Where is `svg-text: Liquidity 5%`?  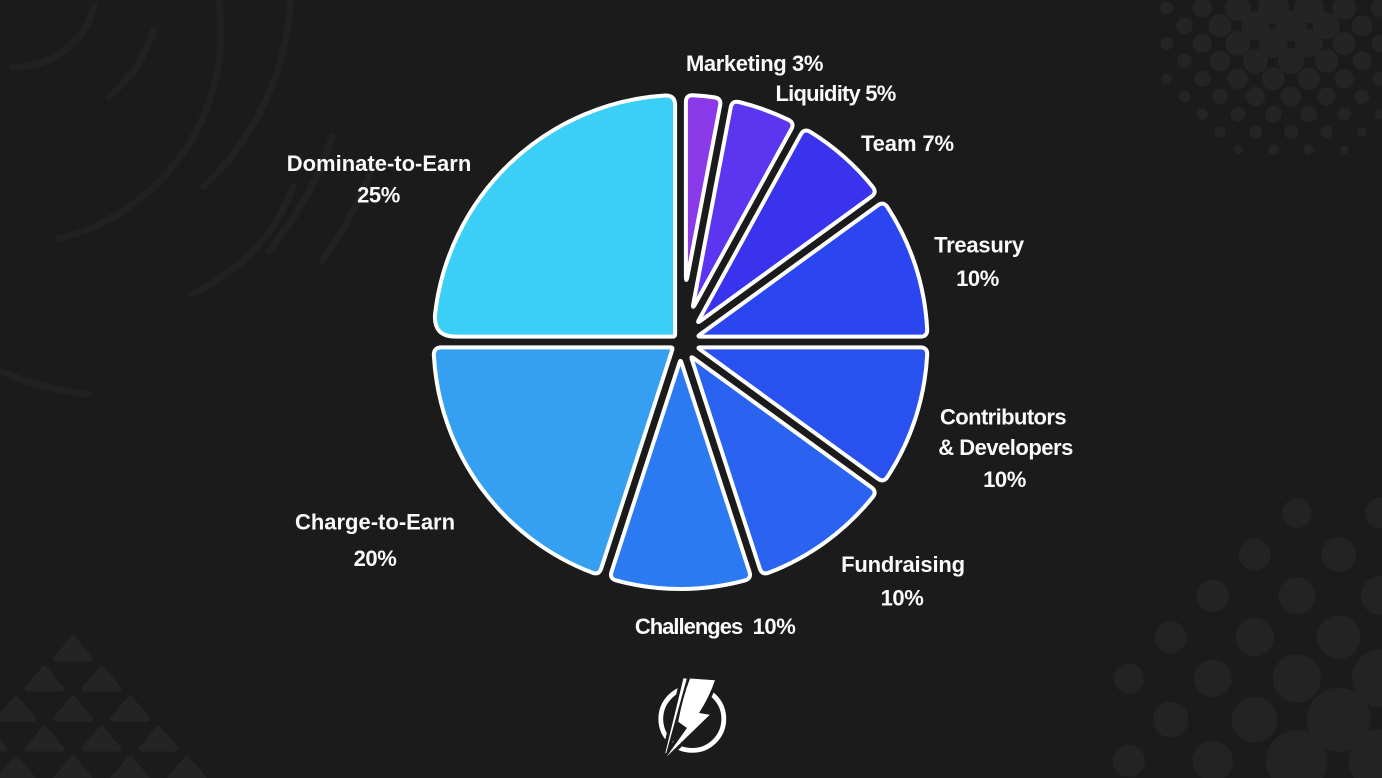
svg-text: Liquidity 5% is located at coordinates (836, 93).